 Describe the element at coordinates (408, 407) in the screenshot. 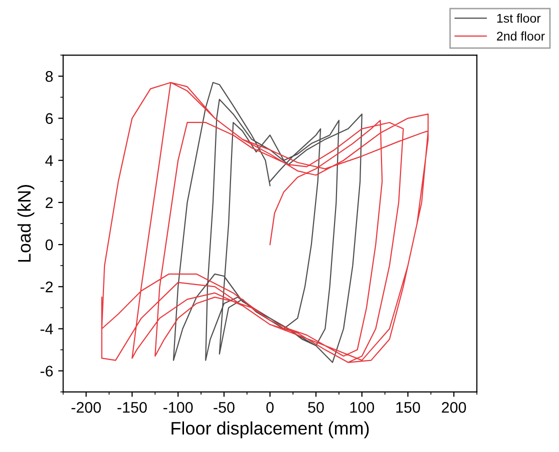

I see `x-tick-label: 150` at that location.